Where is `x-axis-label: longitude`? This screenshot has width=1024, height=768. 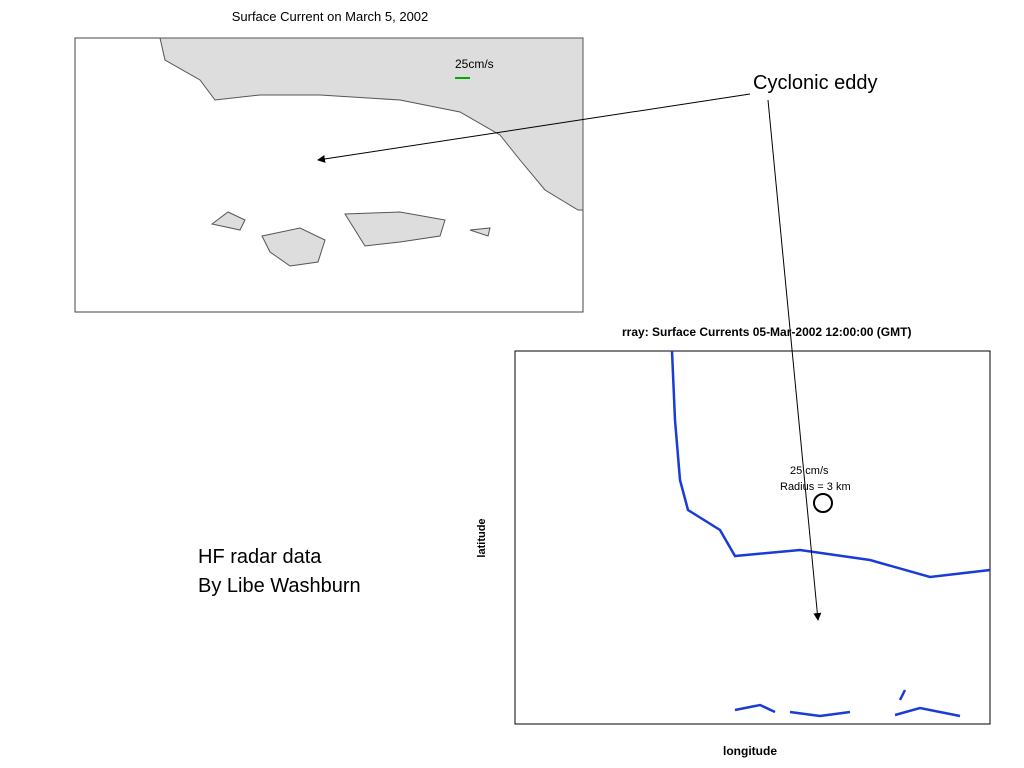
x-axis-label: longitude is located at coordinates (750, 751).